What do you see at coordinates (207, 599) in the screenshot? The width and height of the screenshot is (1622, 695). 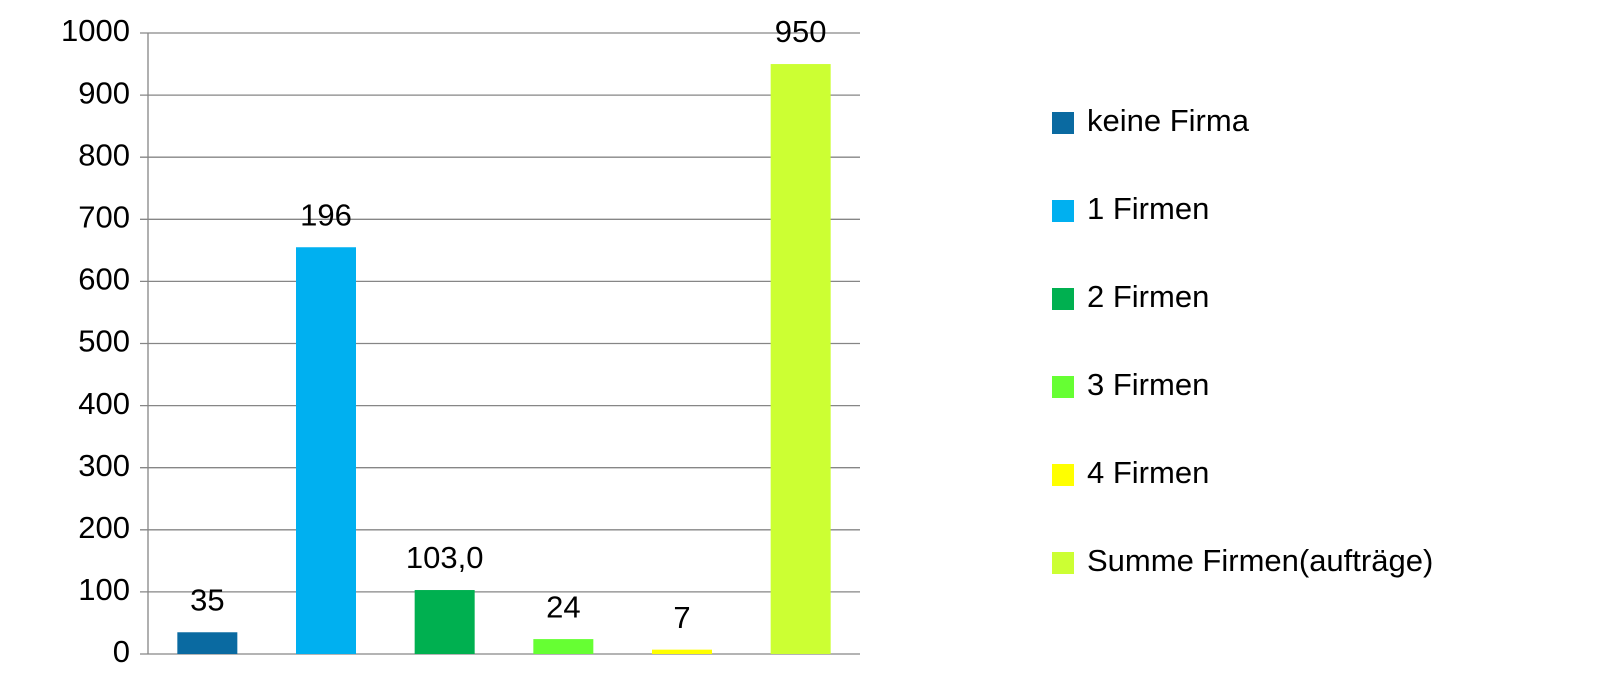 I see `data-label: 35` at bounding box center [207, 599].